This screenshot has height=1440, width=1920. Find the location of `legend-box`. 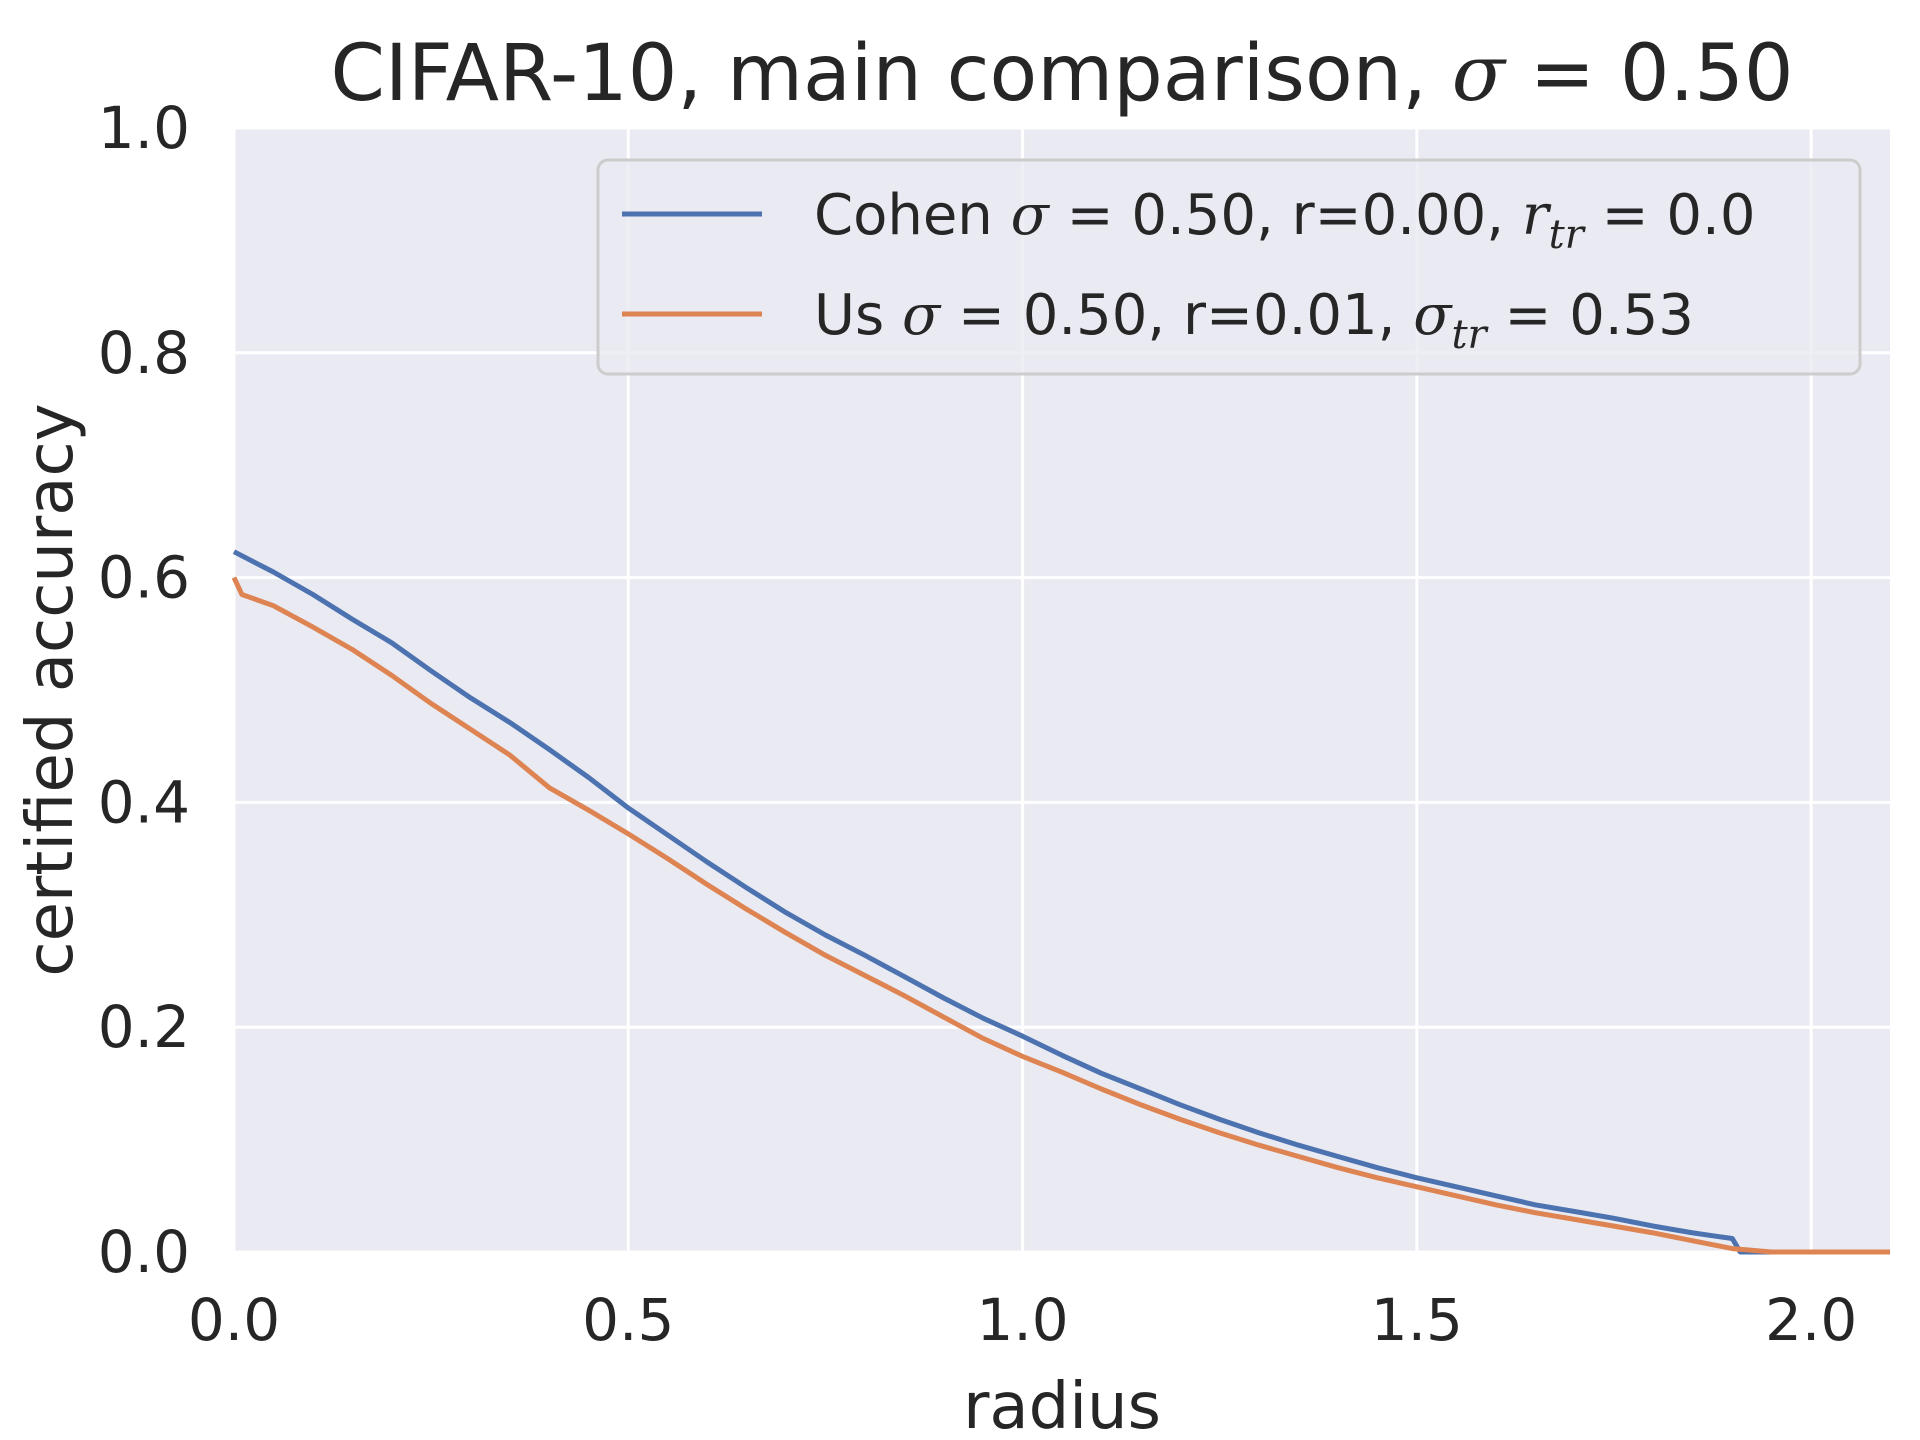

legend-box is located at coordinates (1229, 267).